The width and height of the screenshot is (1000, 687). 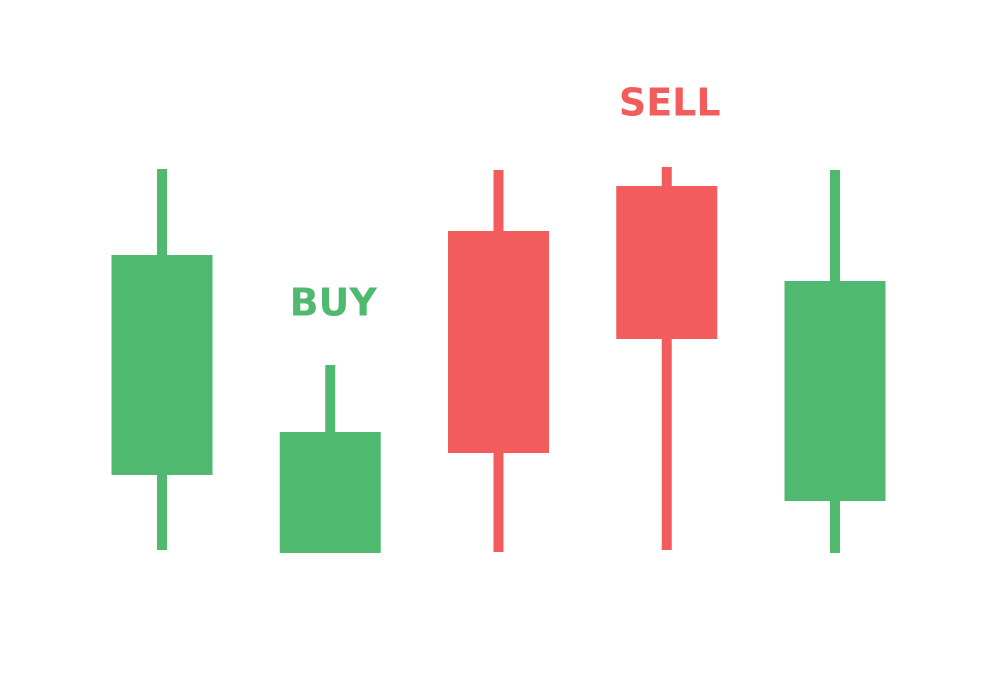 I want to click on candle-wick, so click(x=666, y=358).